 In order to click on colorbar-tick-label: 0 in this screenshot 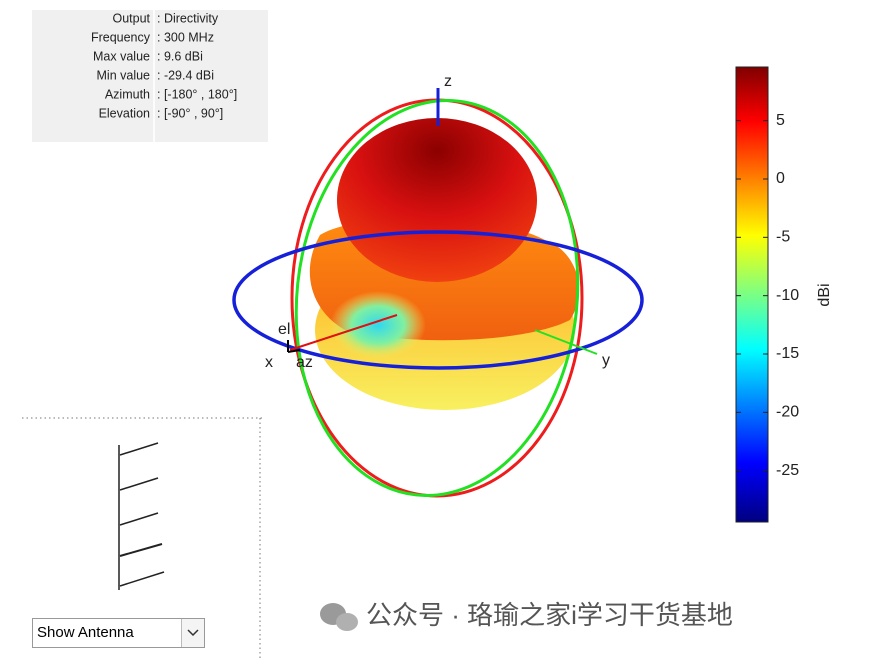, I will do `click(780, 178)`.